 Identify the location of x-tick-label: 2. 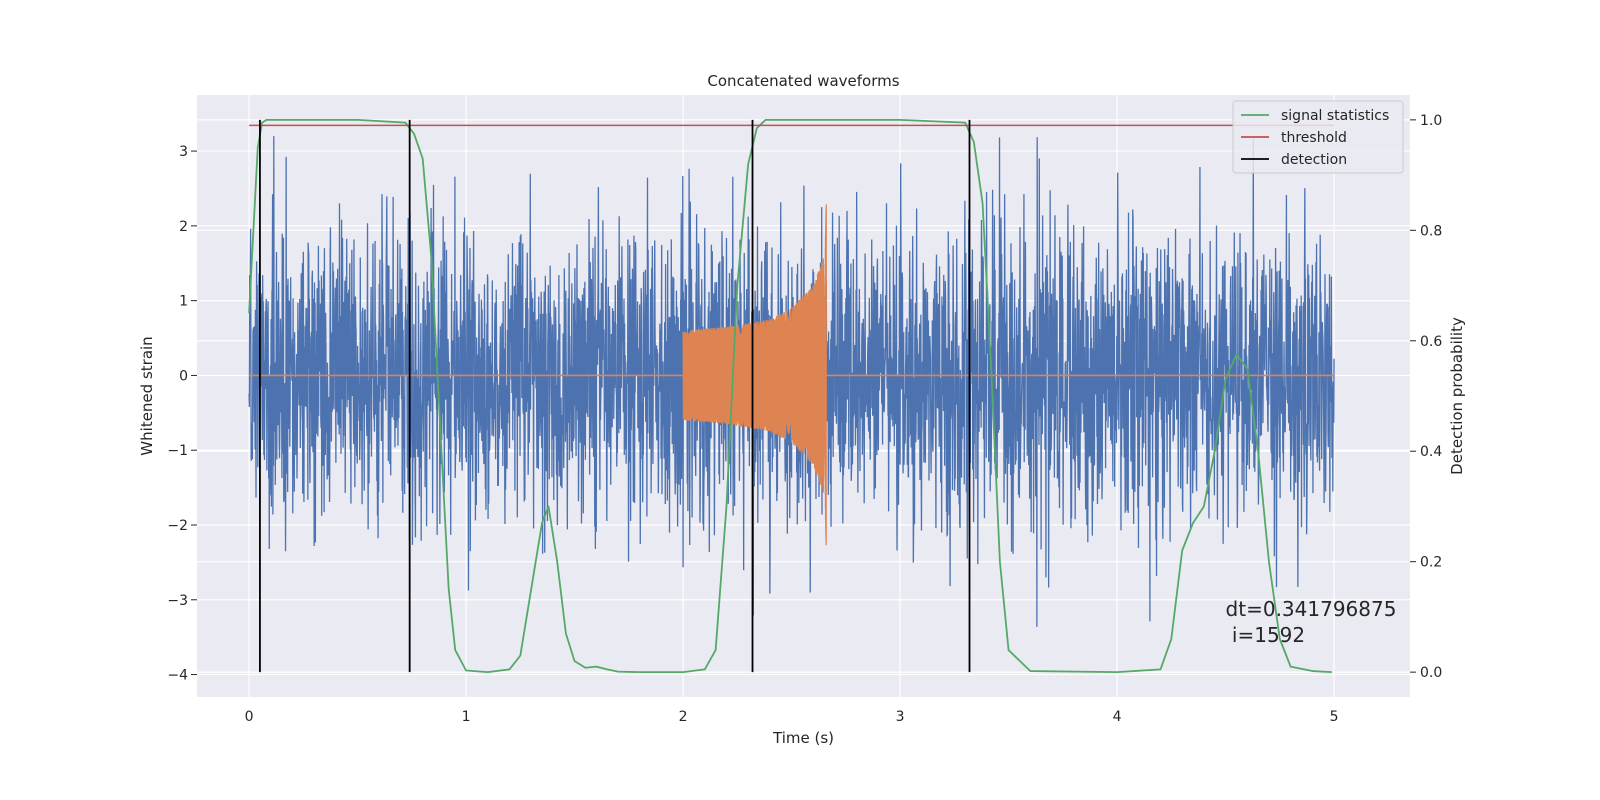
(683, 717).